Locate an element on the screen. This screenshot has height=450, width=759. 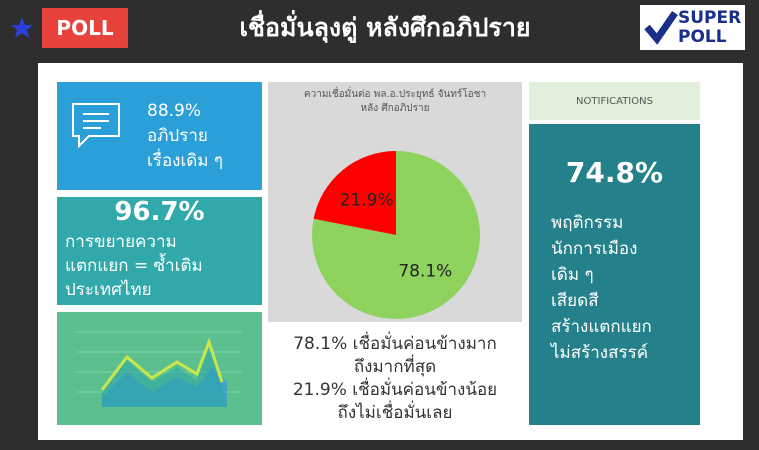
pie-chart: 78.1% 21.9% is located at coordinates (396, 235).